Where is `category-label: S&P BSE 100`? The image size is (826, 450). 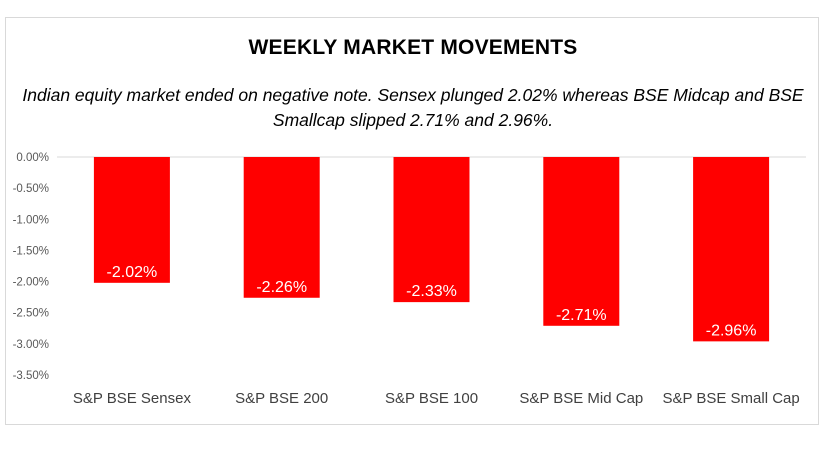
category-label: S&P BSE 100 is located at coordinates (431, 398).